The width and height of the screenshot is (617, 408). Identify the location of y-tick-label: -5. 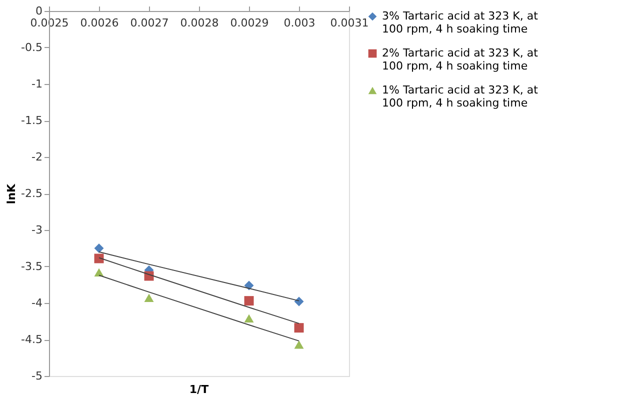
(37, 376).